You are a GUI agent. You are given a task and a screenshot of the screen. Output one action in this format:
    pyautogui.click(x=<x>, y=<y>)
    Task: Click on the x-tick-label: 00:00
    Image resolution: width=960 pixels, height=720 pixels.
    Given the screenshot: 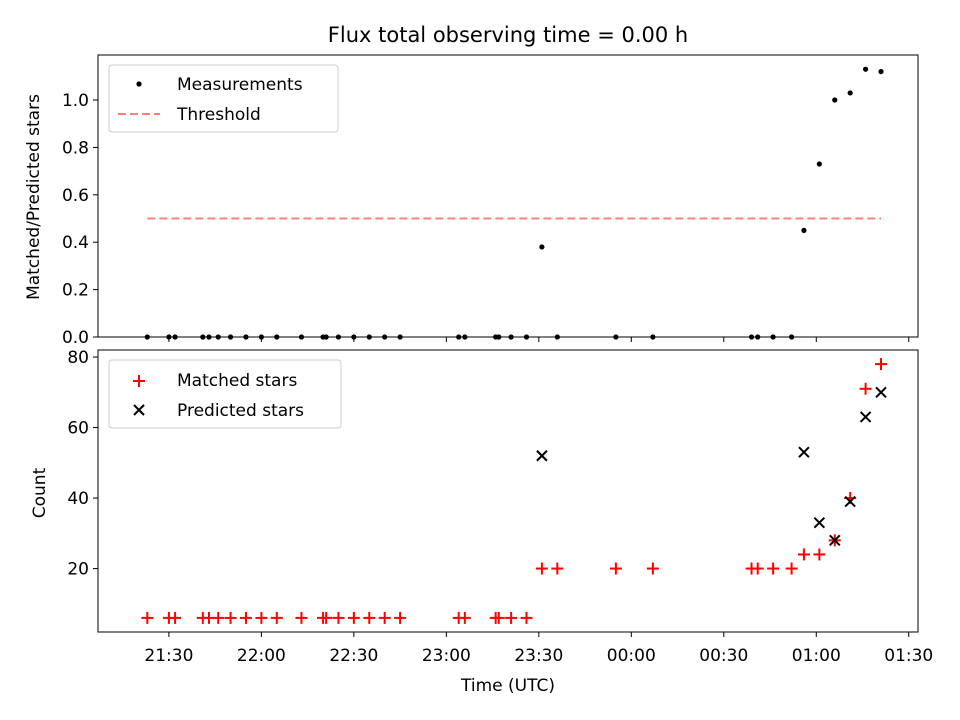 What is the action you would take?
    pyautogui.click(x=631, y=656)
    